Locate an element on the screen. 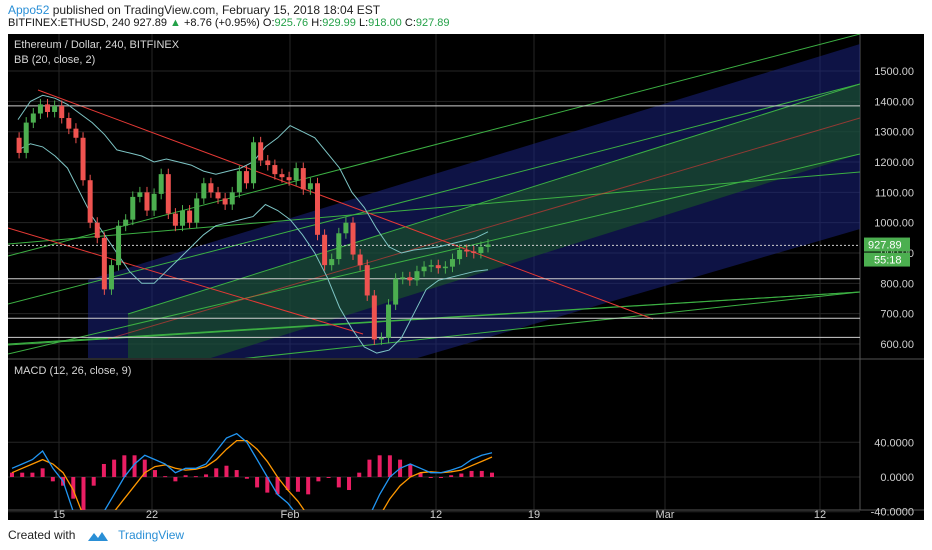 This screenshot has width=932, height=550. change-value: +8.76 (+0.95%) is located at coordinates (222, 23).